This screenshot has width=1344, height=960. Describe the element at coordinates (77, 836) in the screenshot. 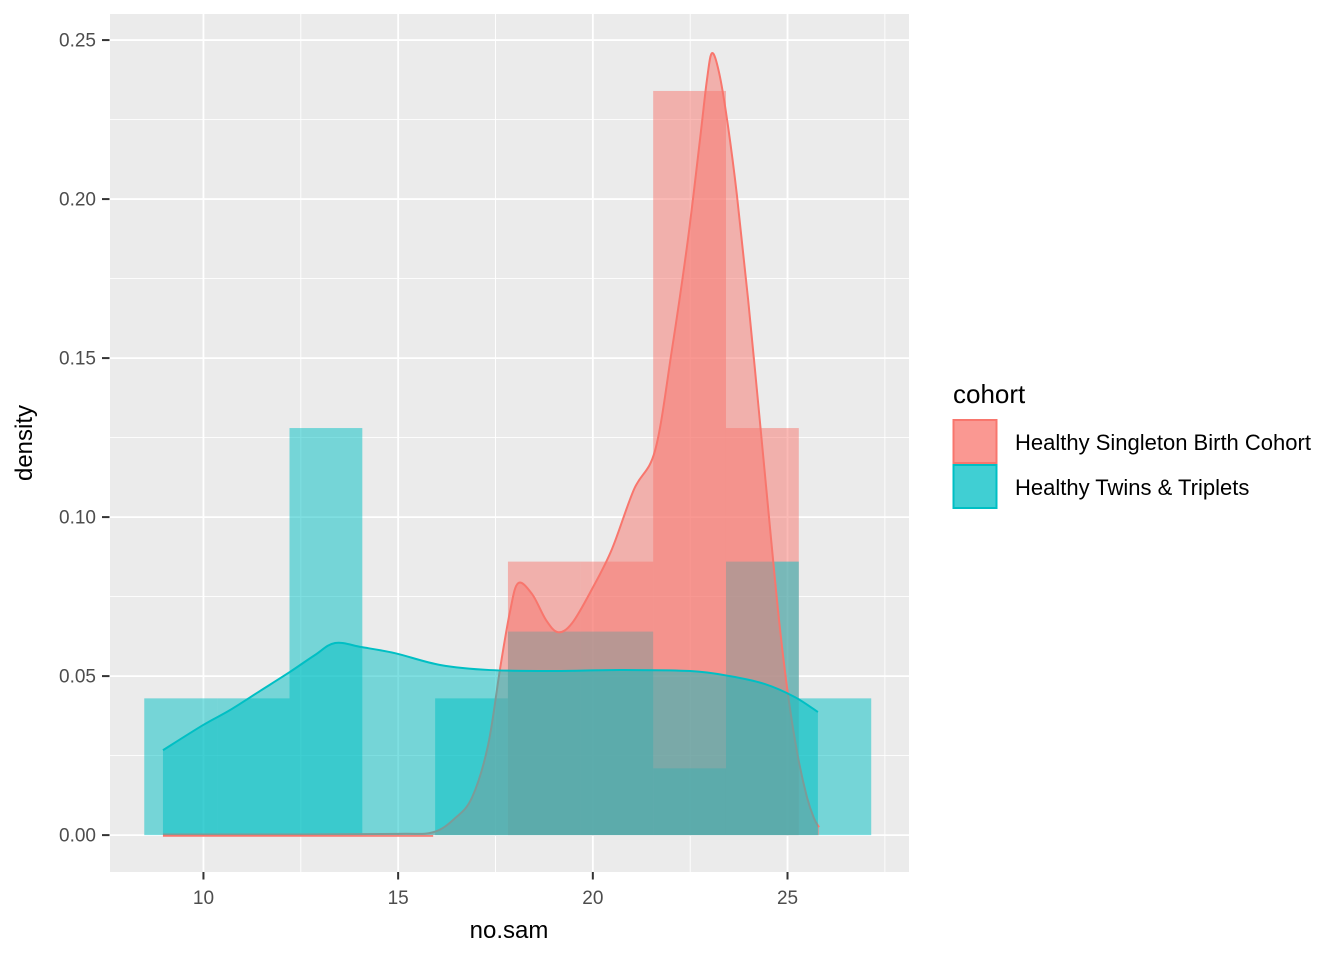

I see `y-tick-label: 0.00` at that location.